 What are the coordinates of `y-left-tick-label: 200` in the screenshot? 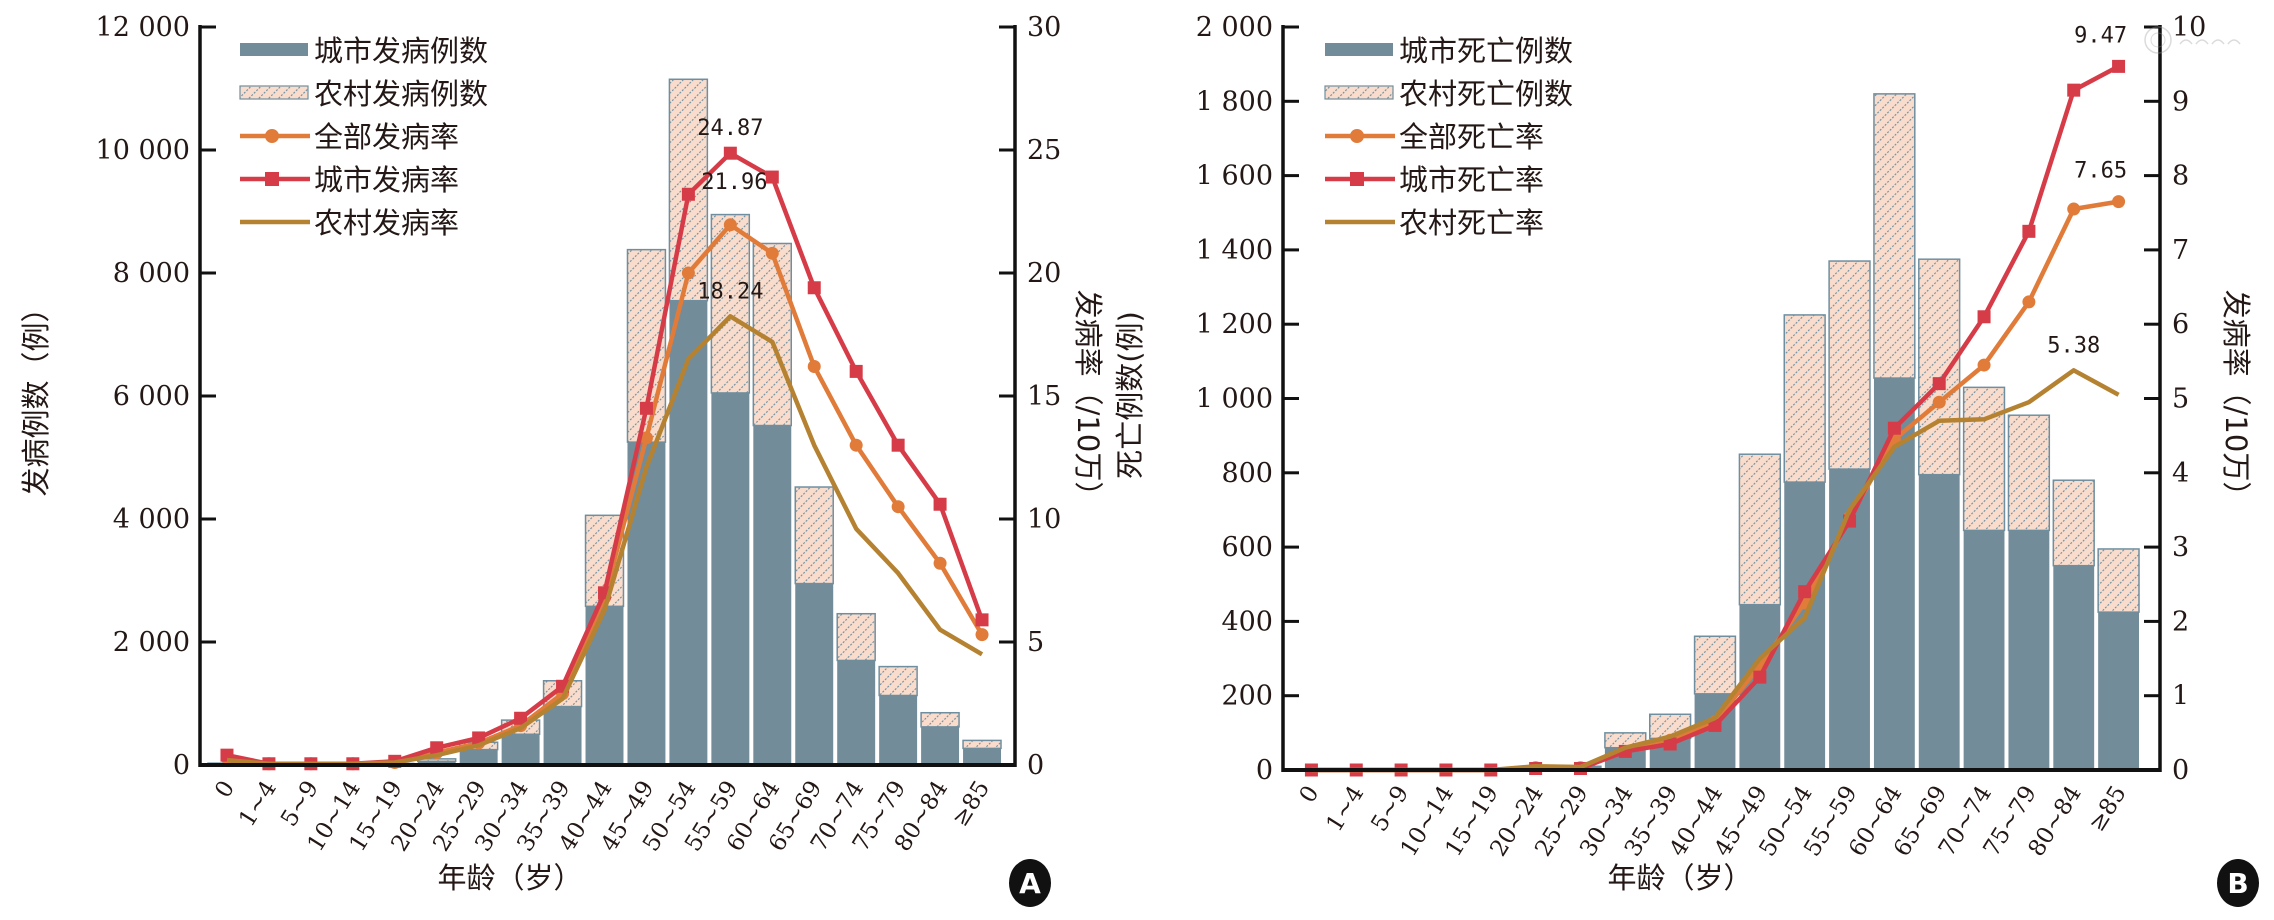 It's located at (1247, 696).